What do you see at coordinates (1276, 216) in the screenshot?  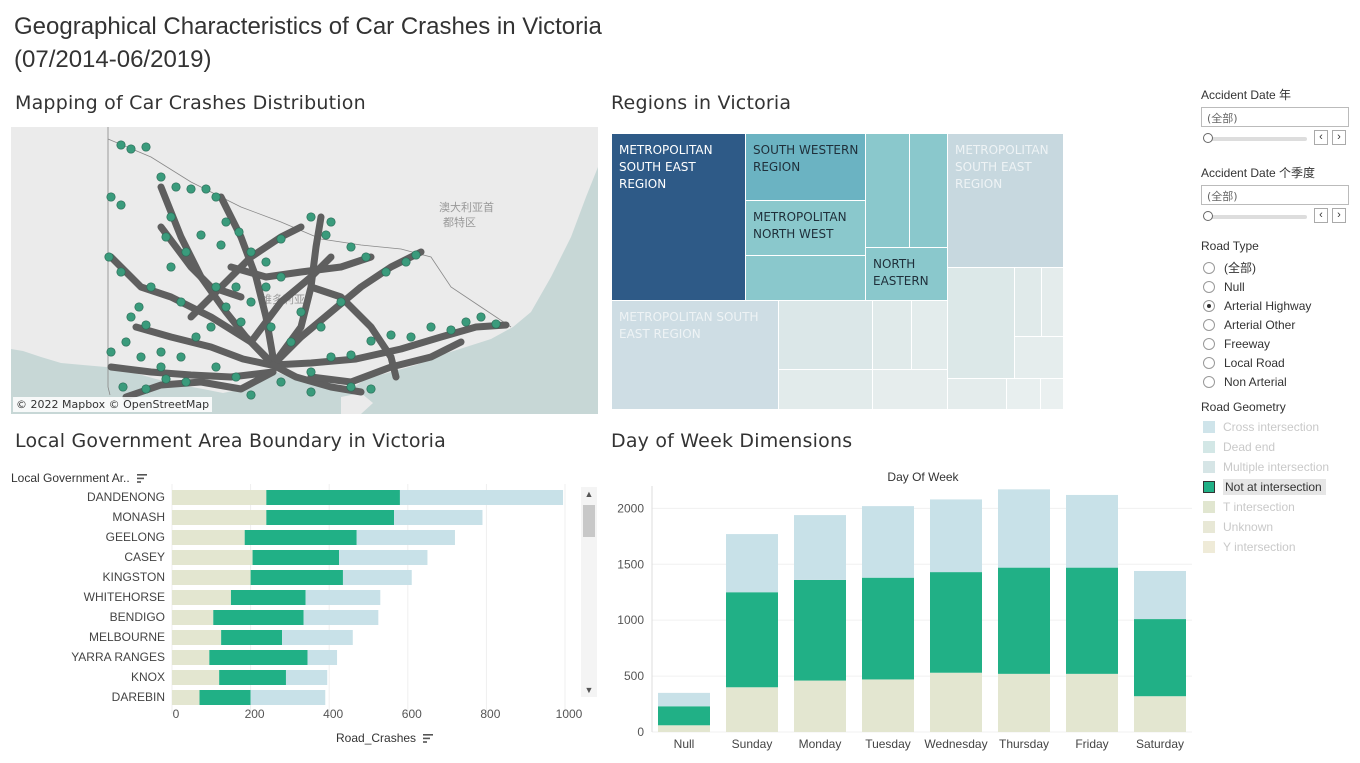 I see `quarter-slider: ‹ ›` at bounding box center [1276, 216].